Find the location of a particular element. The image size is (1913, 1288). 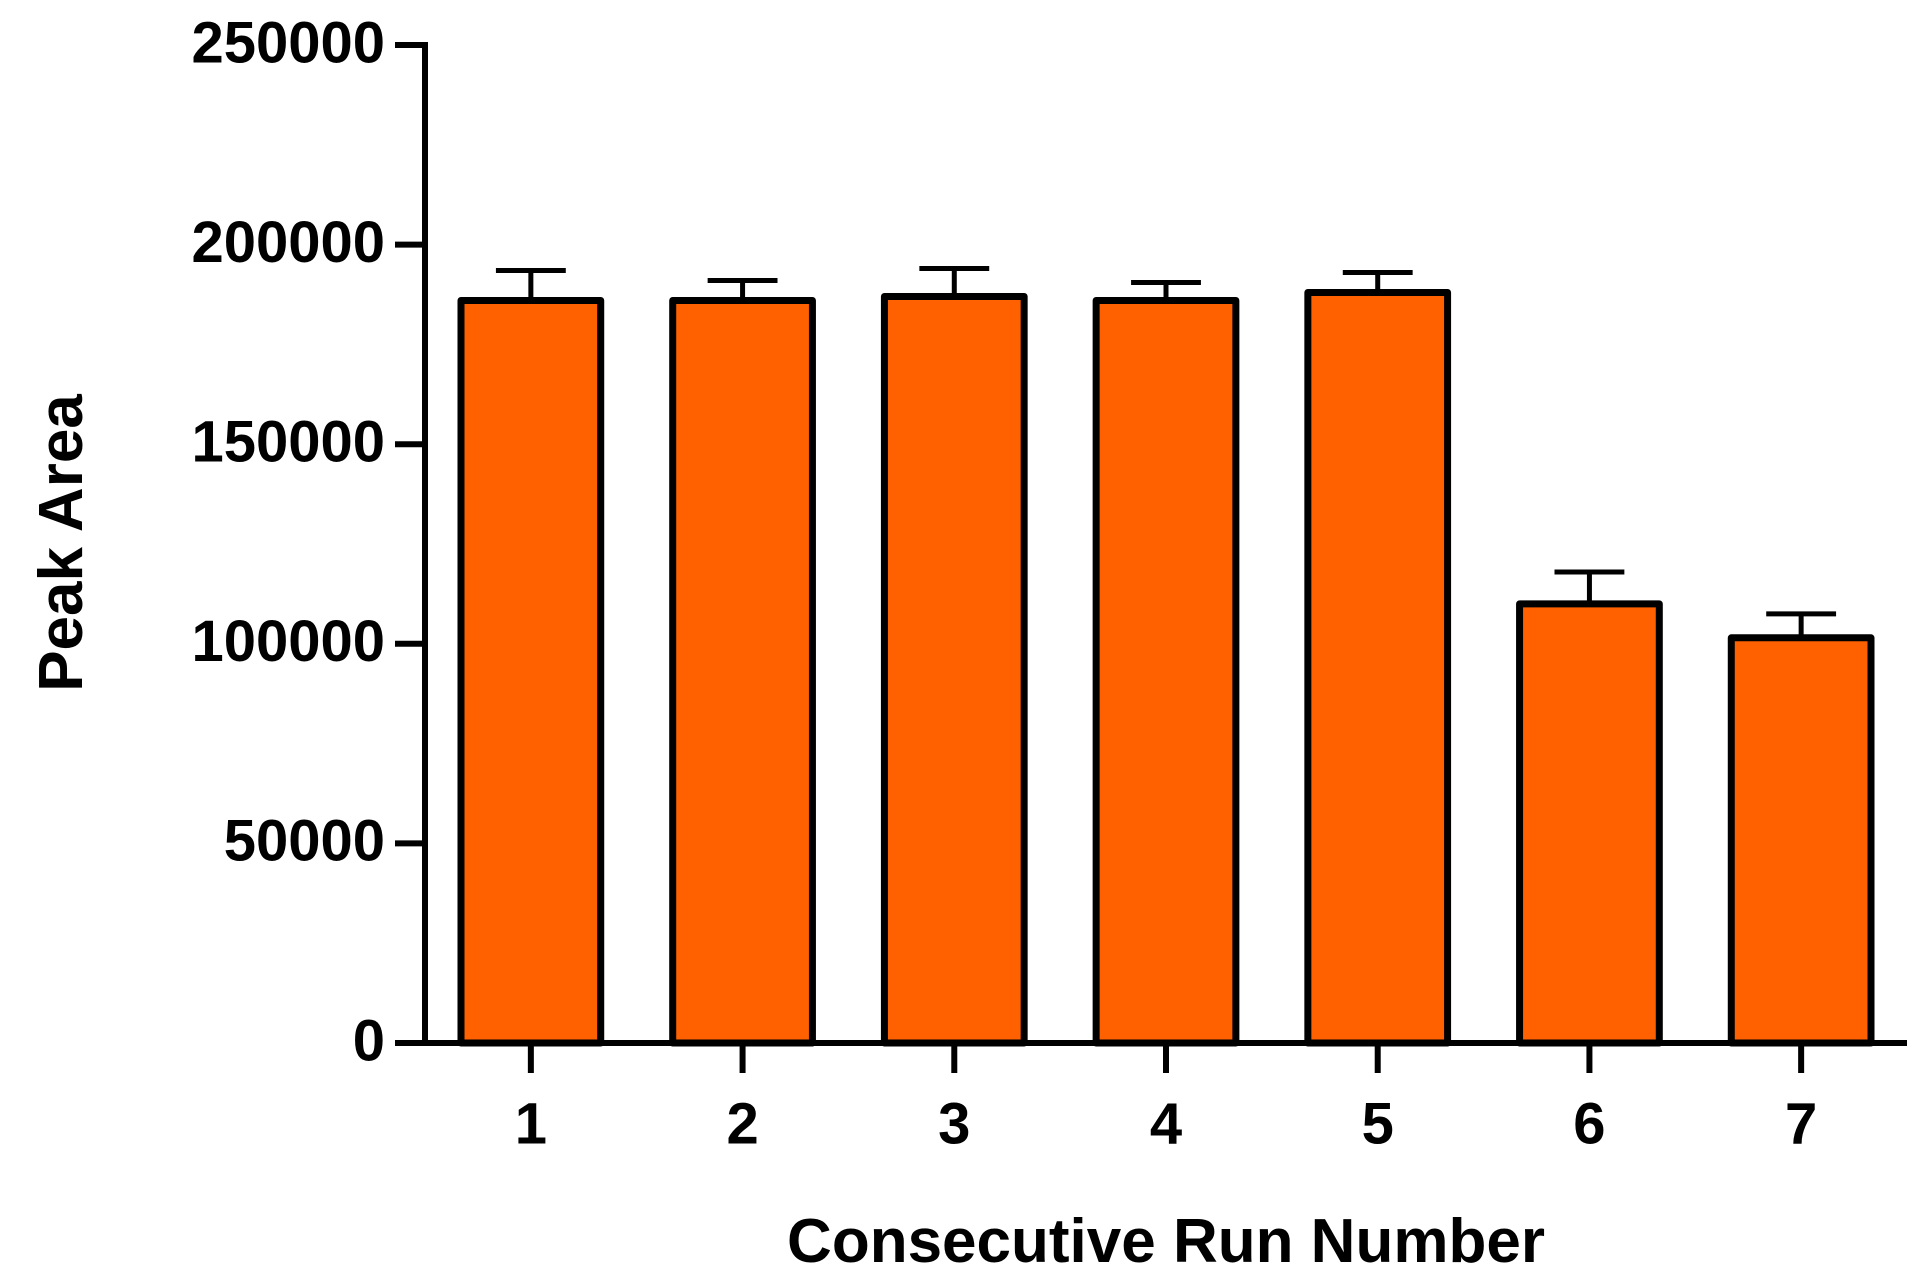

y-tick-label: 50000 is located at coordinates (304, 841).